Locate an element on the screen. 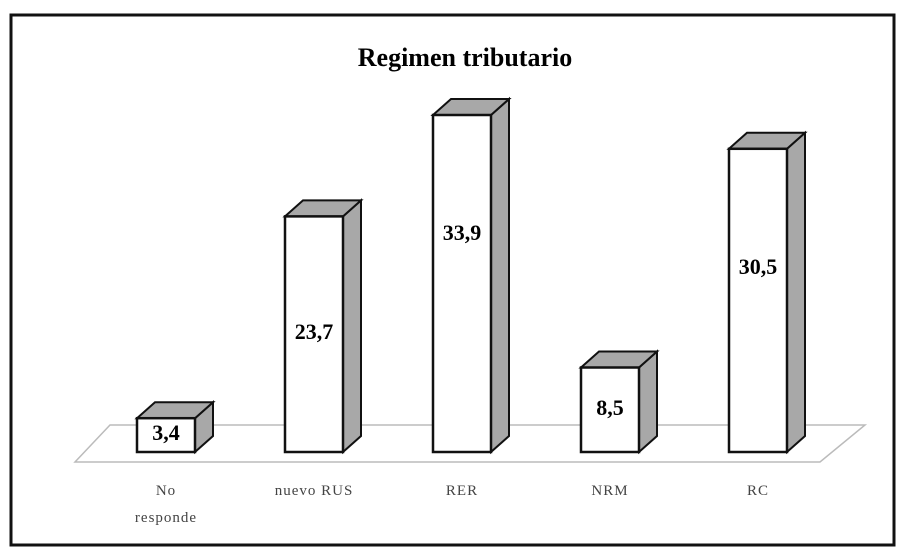 Image resolution: width=906 pixels, height=553 pixels. value-label: 8,5 is located at coordinates (610, 407).